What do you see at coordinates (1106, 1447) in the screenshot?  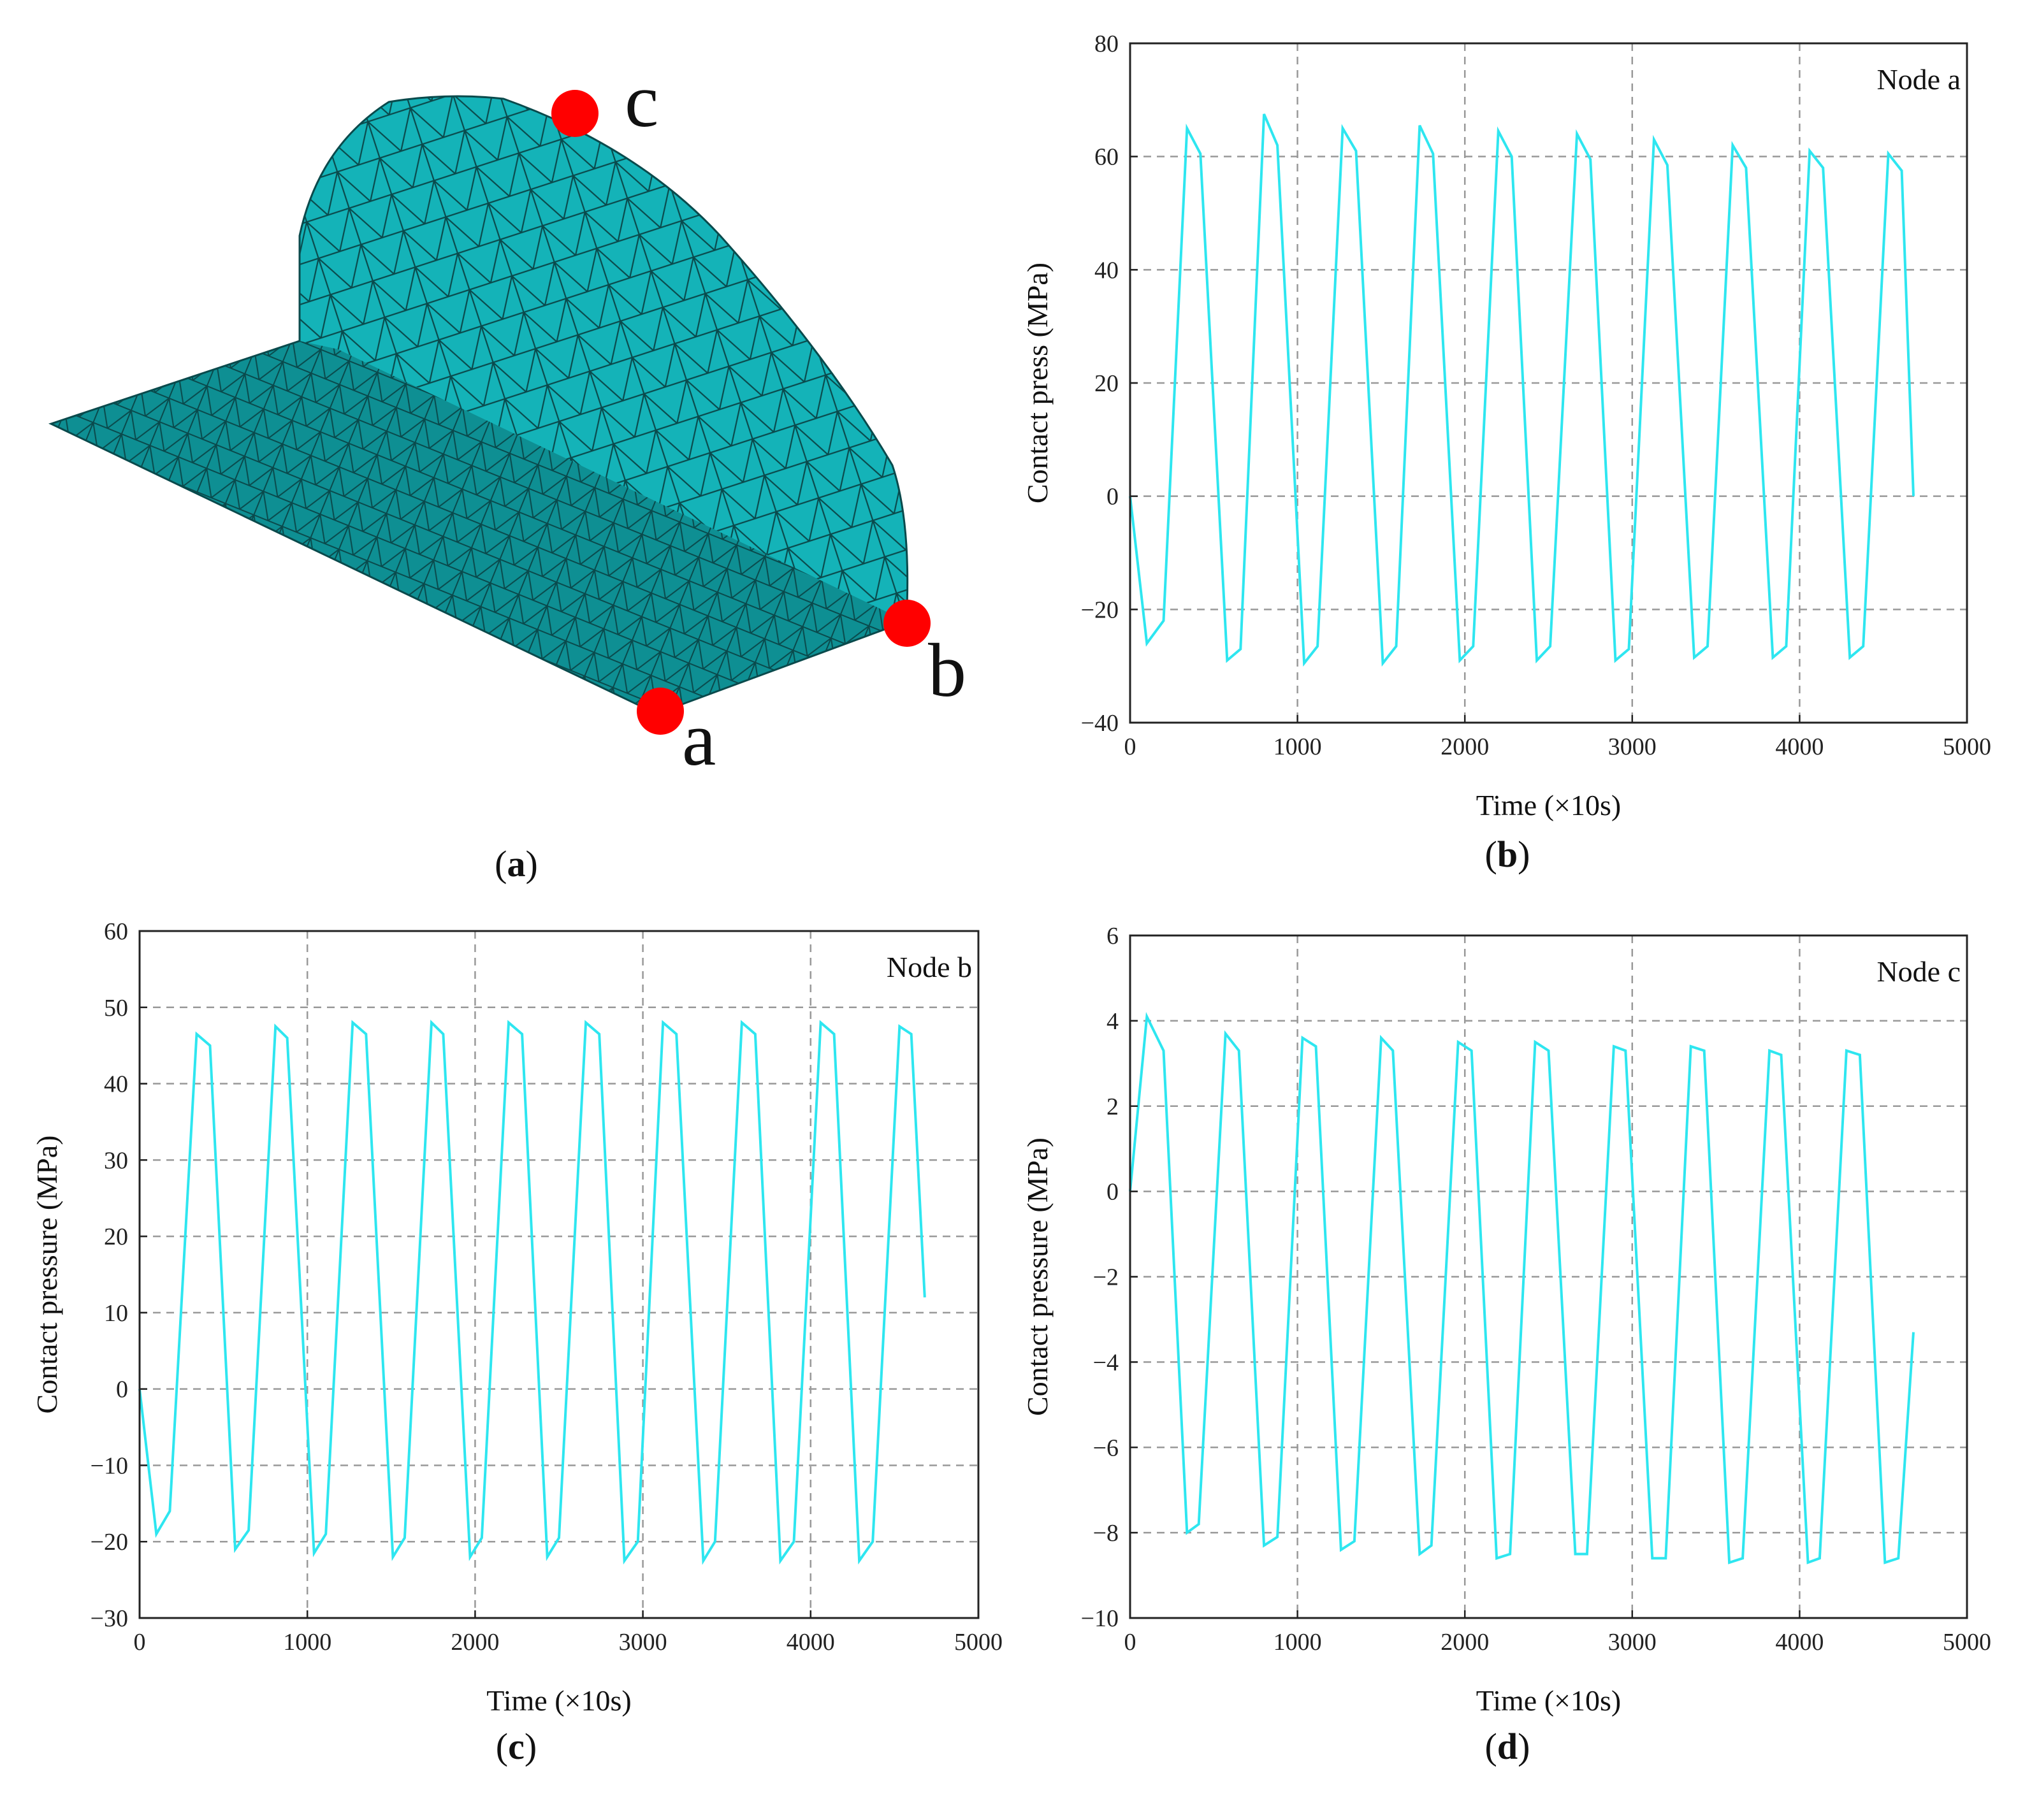 I see `y-tick-label: −6` at bounding box center [1106, 1447].